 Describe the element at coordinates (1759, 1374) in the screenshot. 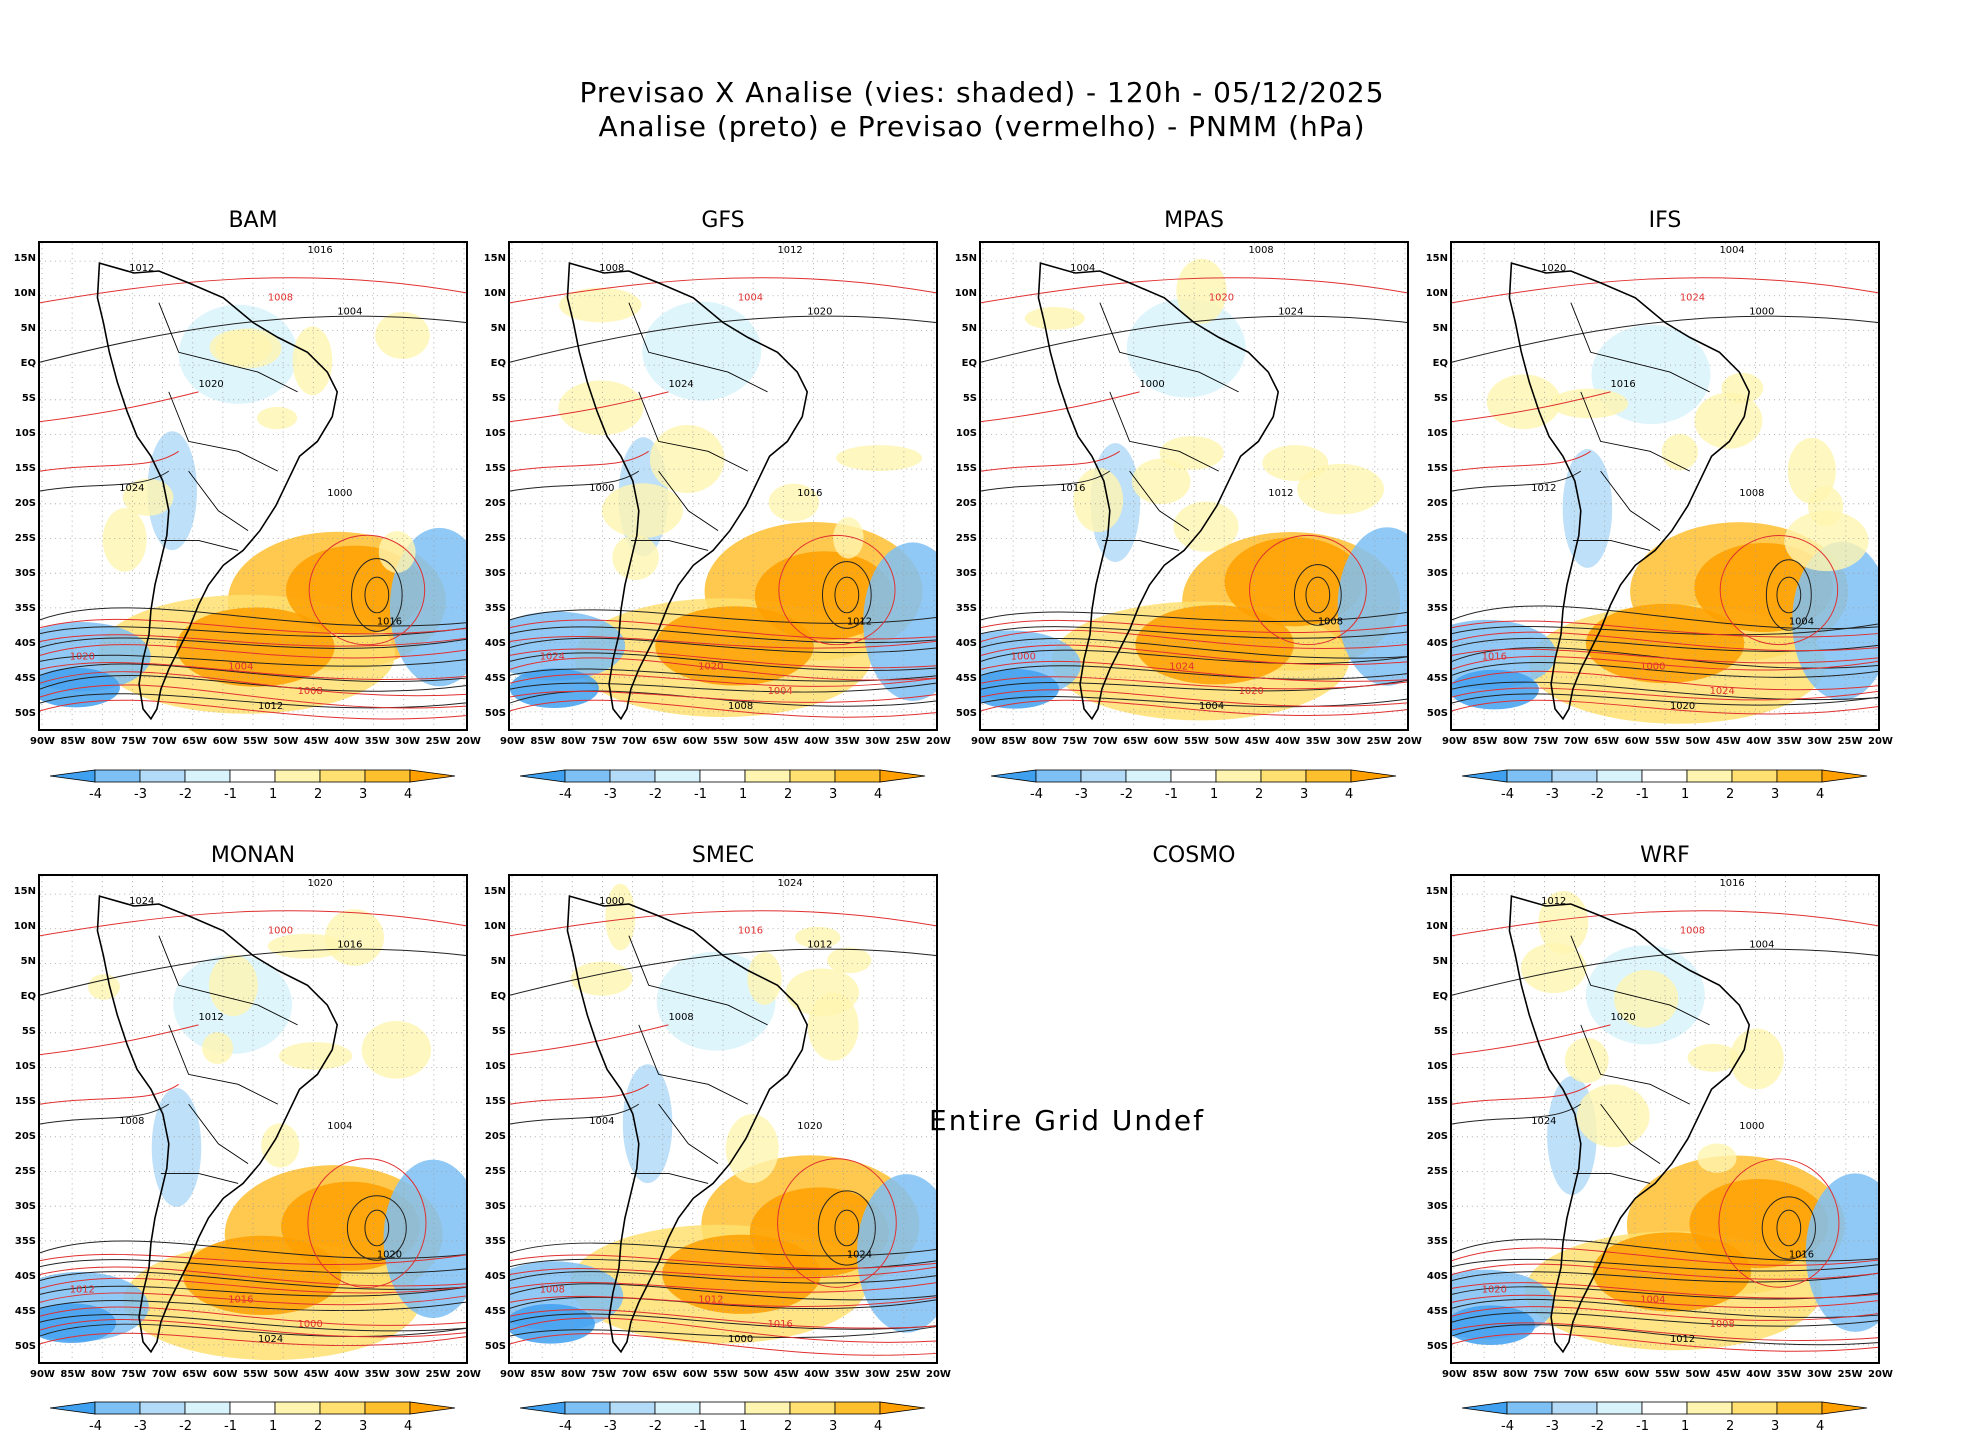

I see `lon-tick-label: 40W` at that location.